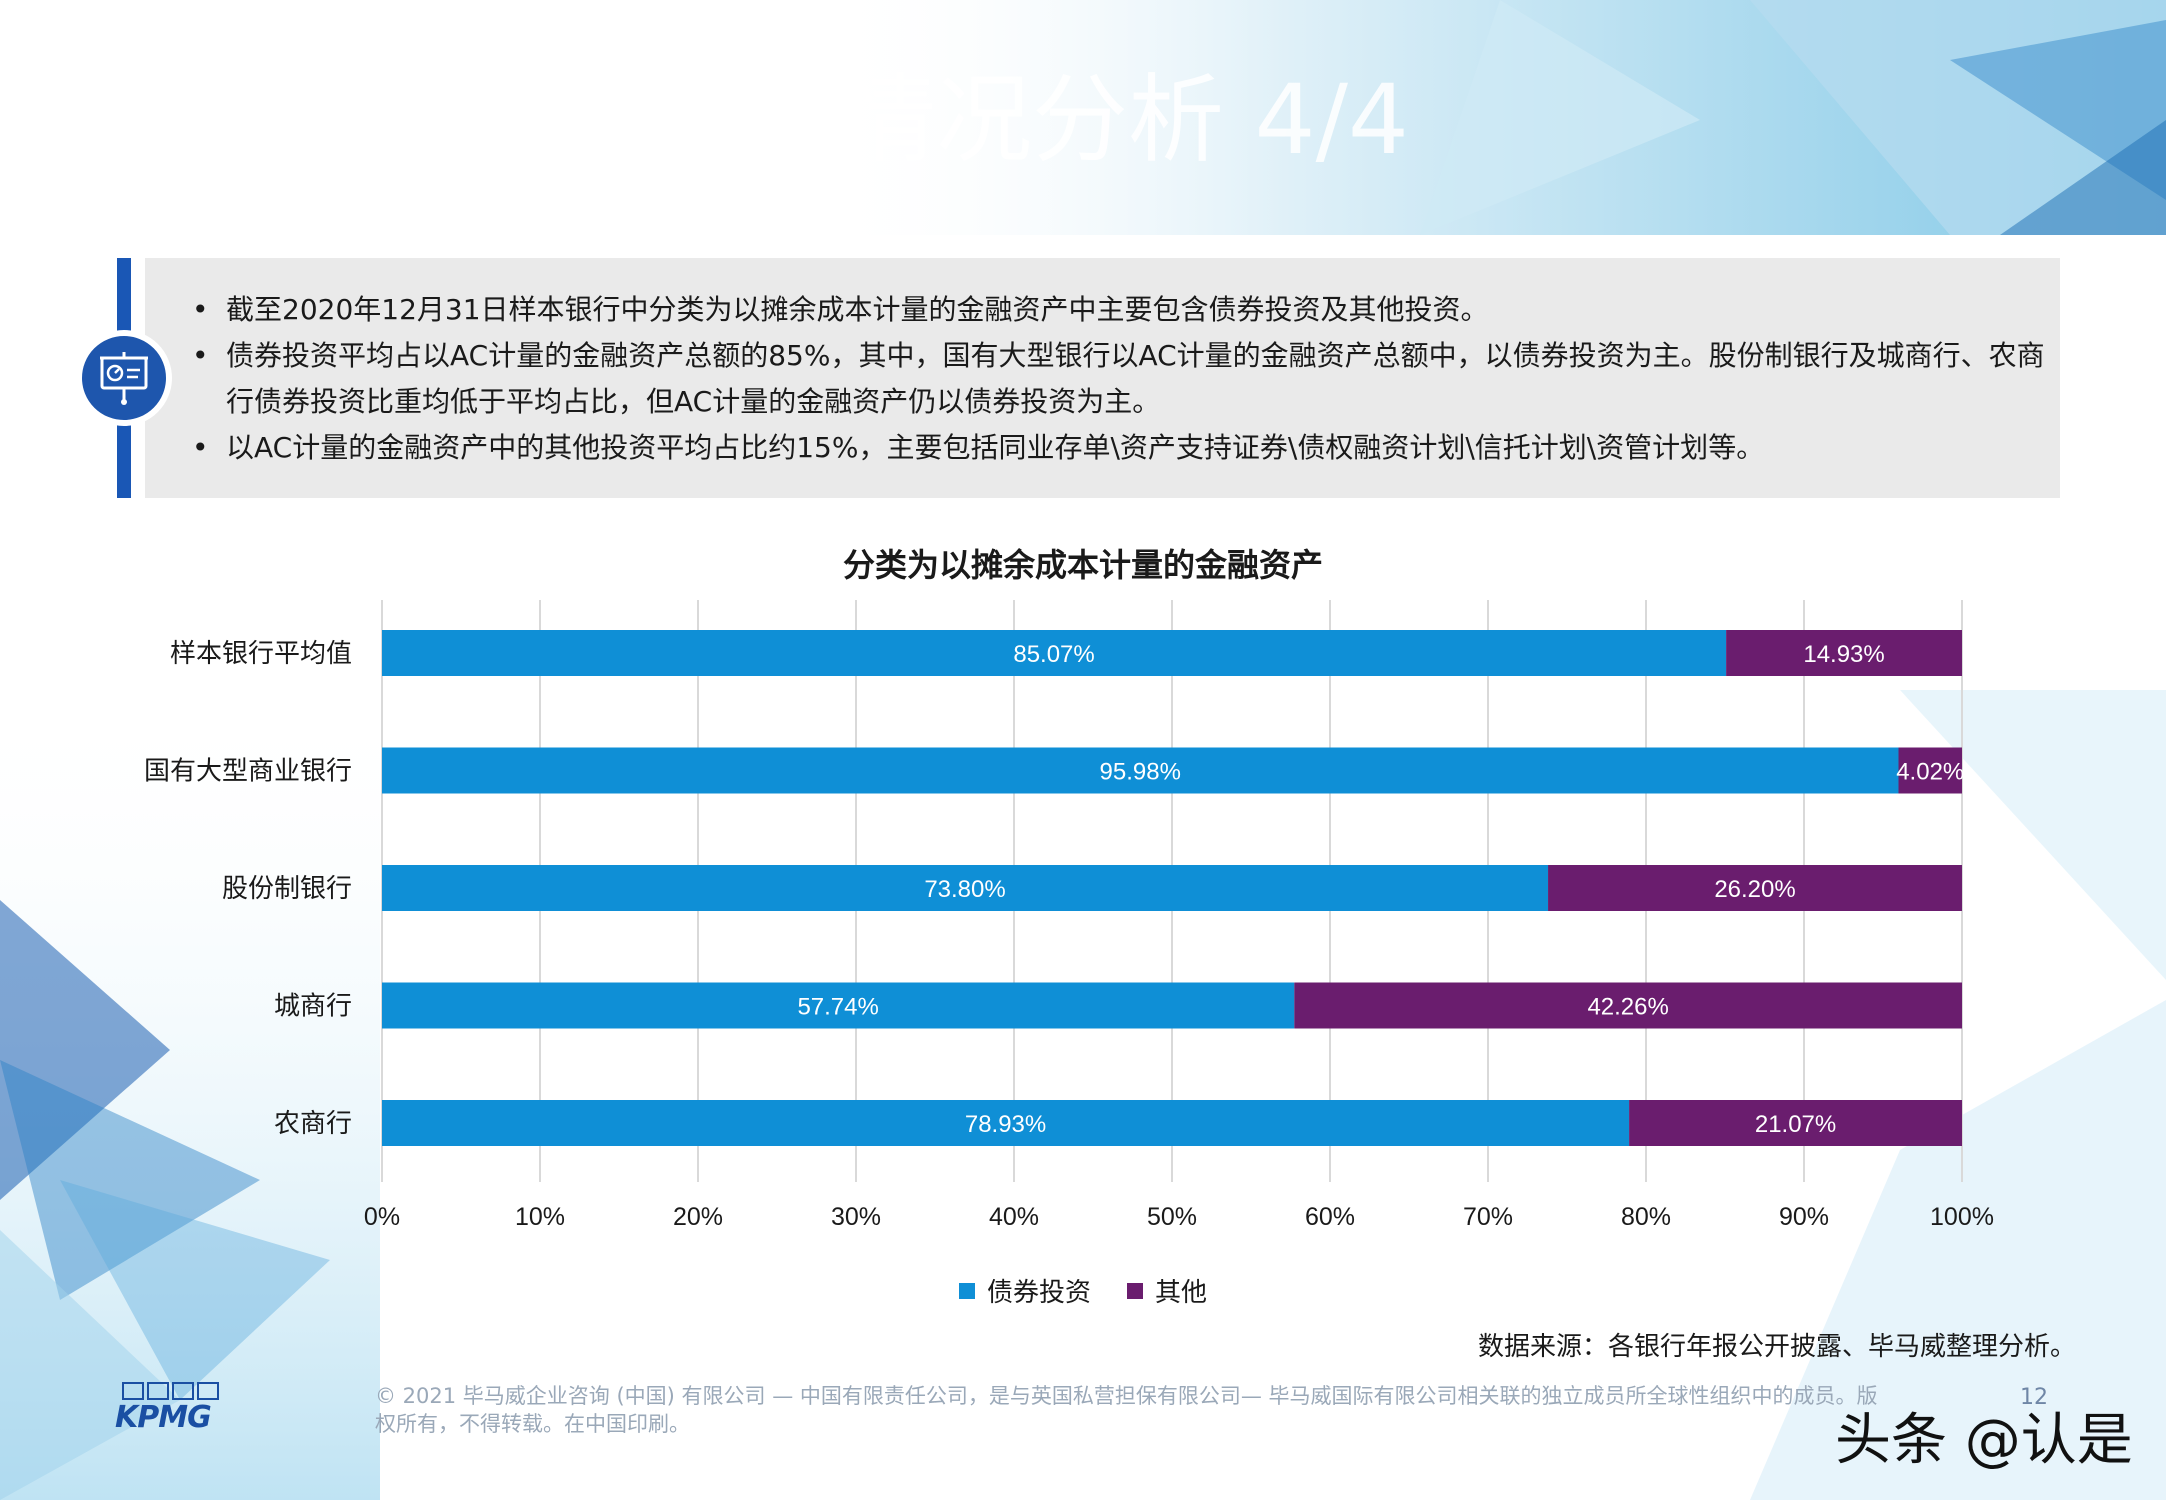 The height and width of the screenshot is (1500, 2166). Describe the element at coordinates (1804, 1217) in the screenshot. I see `x-tick-label: 90%` at that location.